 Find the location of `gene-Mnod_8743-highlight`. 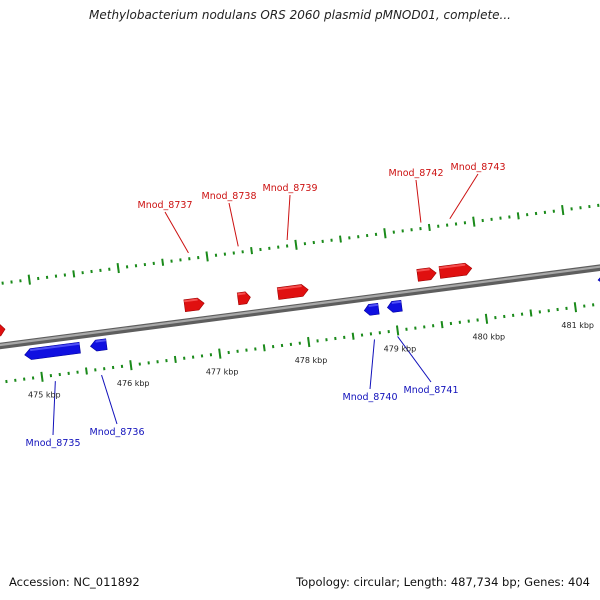

gene-Mnod_8743-highlight is located at coordinates (452, 266).